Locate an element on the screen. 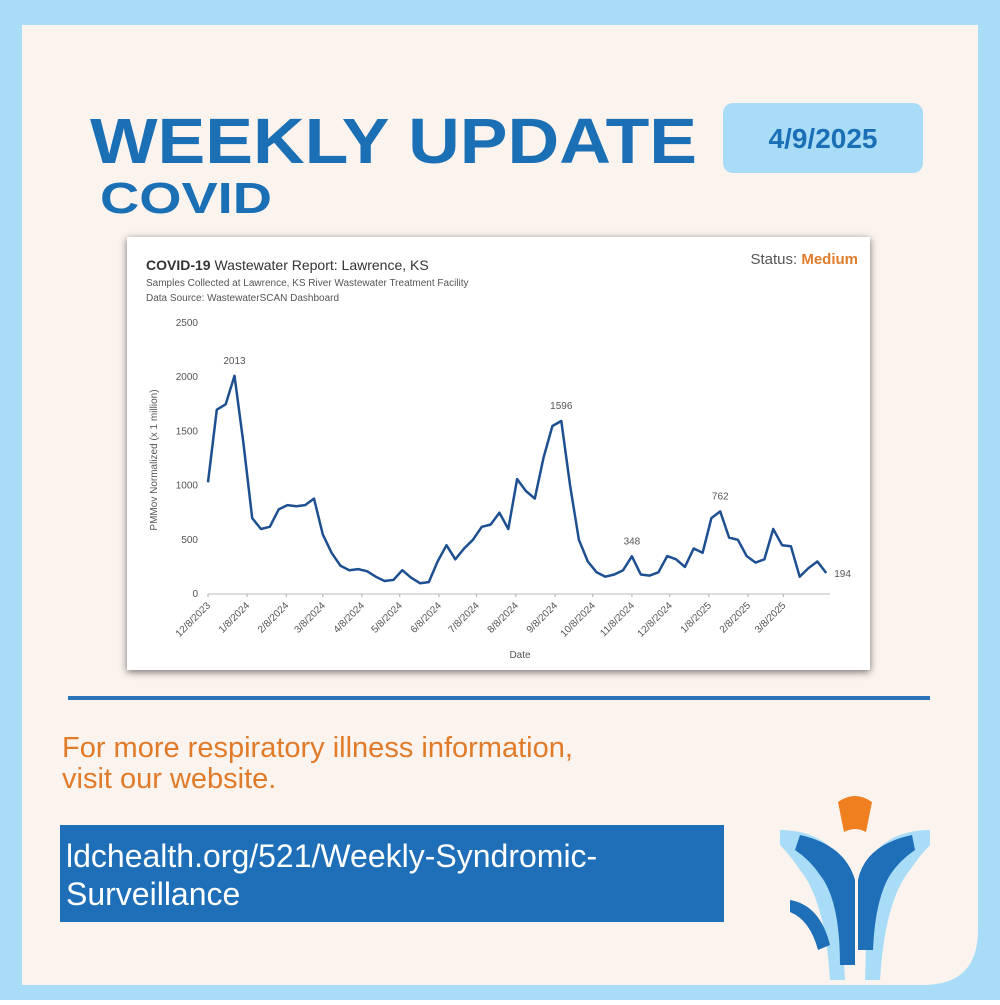  y-tick-label: 0 is located at coordinates (195, 594).